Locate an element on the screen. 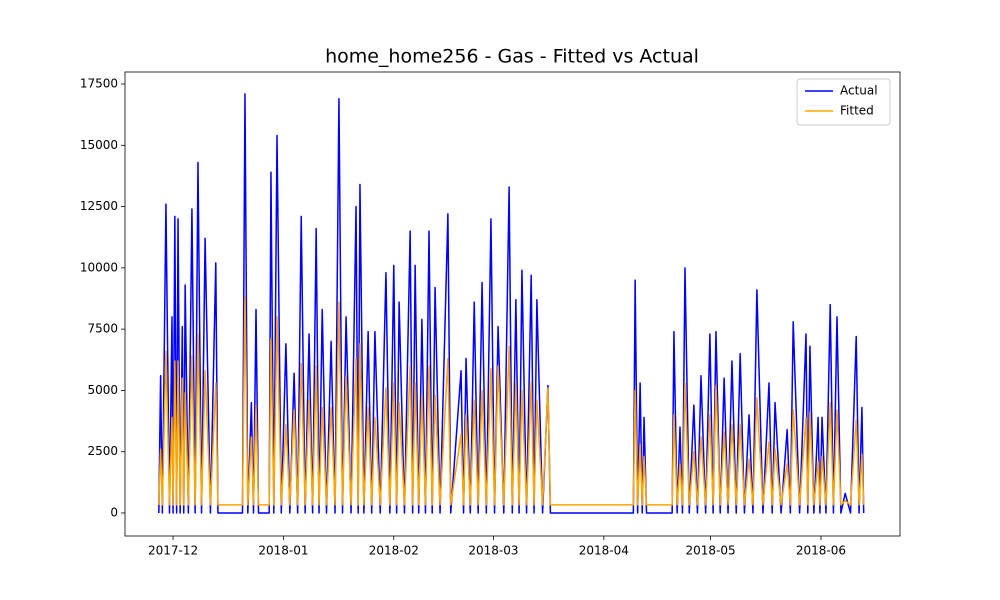  x-tick-label: 2018-04 is located at coordinates (604, 551).